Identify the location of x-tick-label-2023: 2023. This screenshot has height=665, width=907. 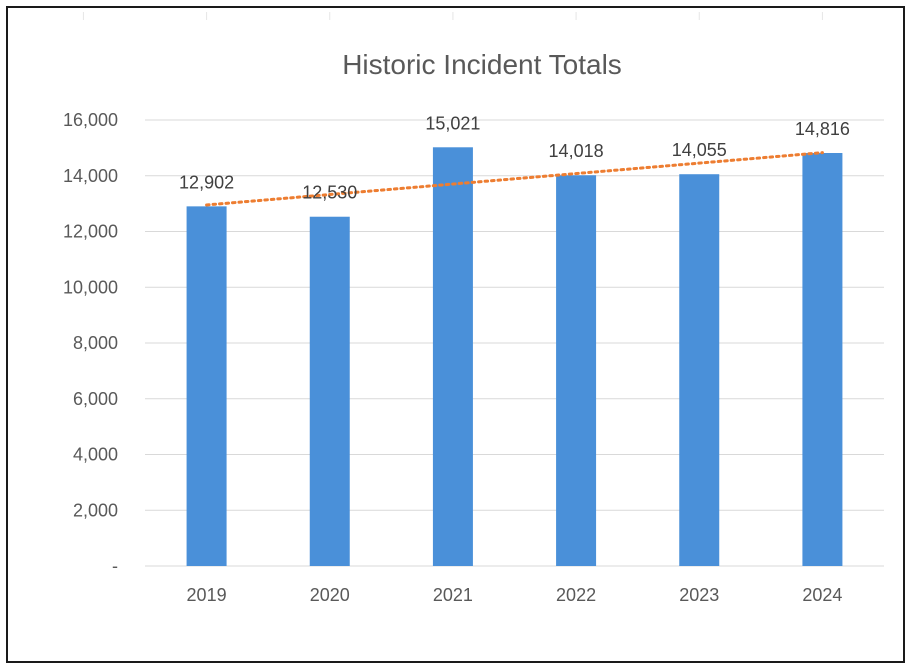
(699, 595).